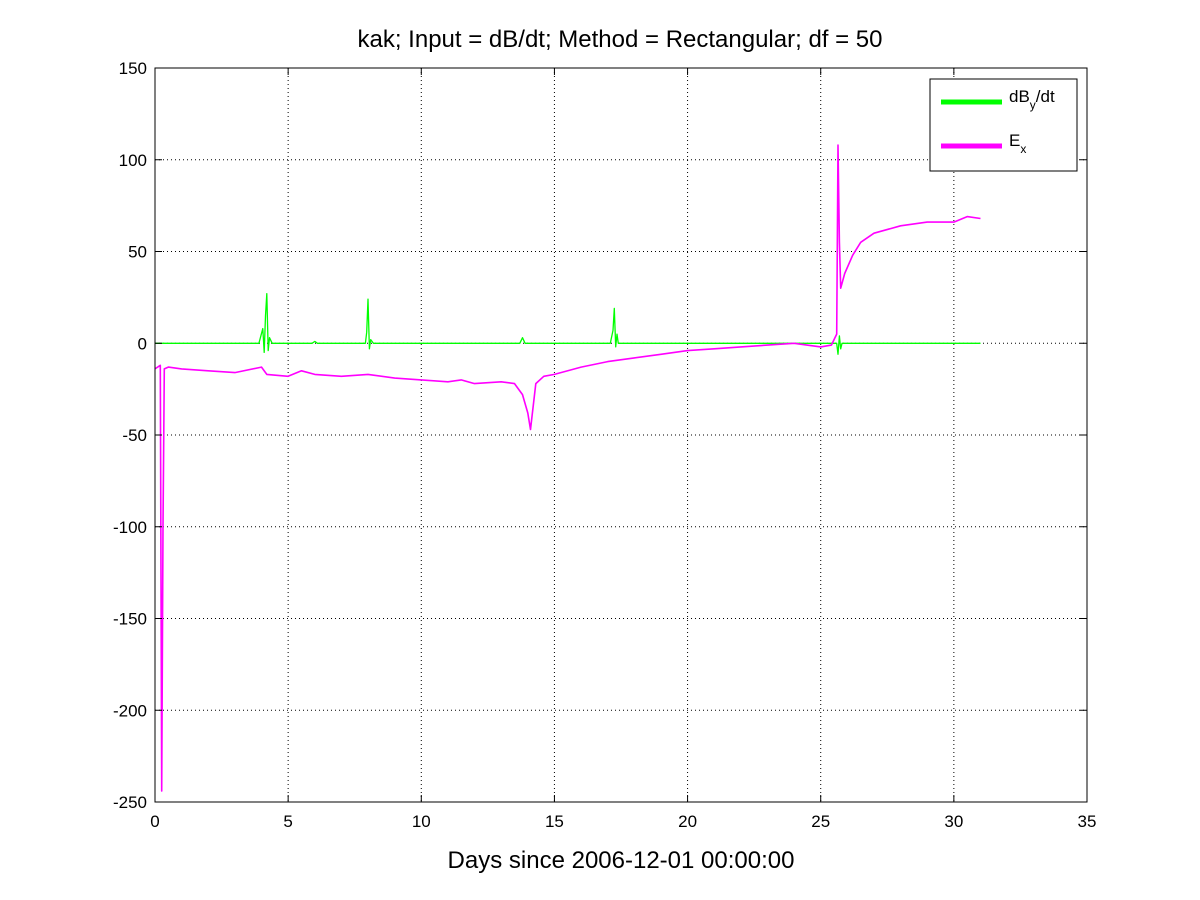 This screenshot has height=900, width=1200. What do you see at coordinates (287, 821) in the screenshot?
I see `x-tick-label: 5` at bounding box center [287, 821].